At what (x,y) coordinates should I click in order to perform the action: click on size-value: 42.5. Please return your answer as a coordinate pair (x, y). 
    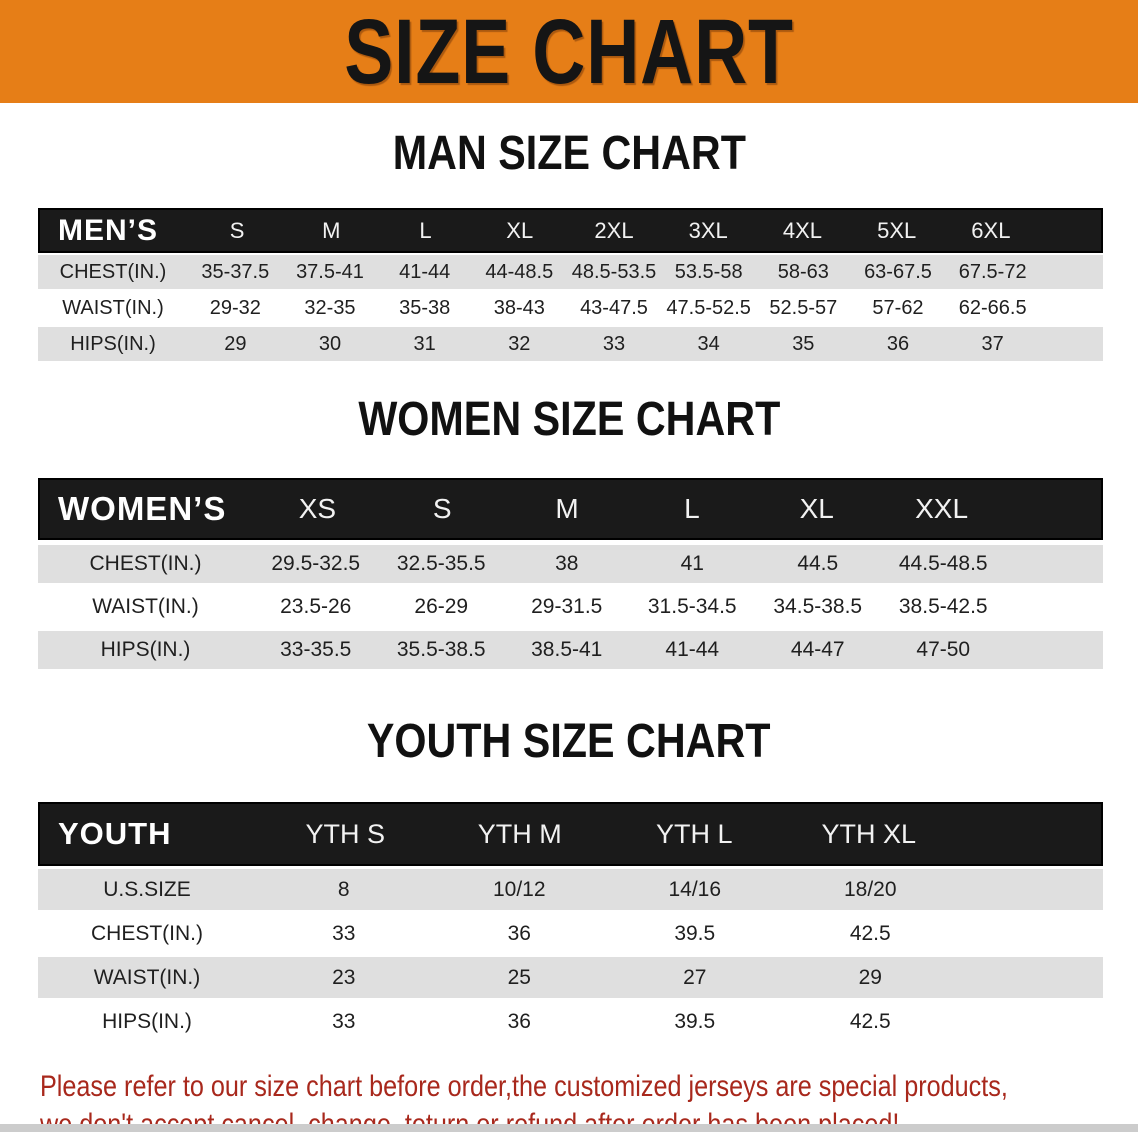
    Looking at the image, I should click on (870, 1021).